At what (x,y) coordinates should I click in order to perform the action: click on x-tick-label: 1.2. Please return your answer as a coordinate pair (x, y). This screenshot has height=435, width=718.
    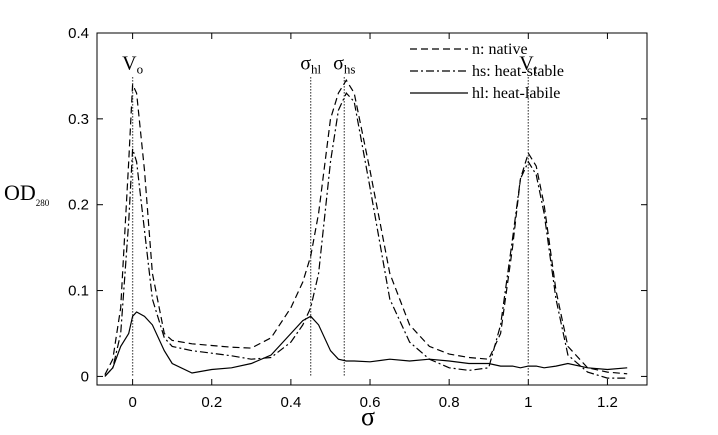
    Looking at the image, I should click on (607, 402).